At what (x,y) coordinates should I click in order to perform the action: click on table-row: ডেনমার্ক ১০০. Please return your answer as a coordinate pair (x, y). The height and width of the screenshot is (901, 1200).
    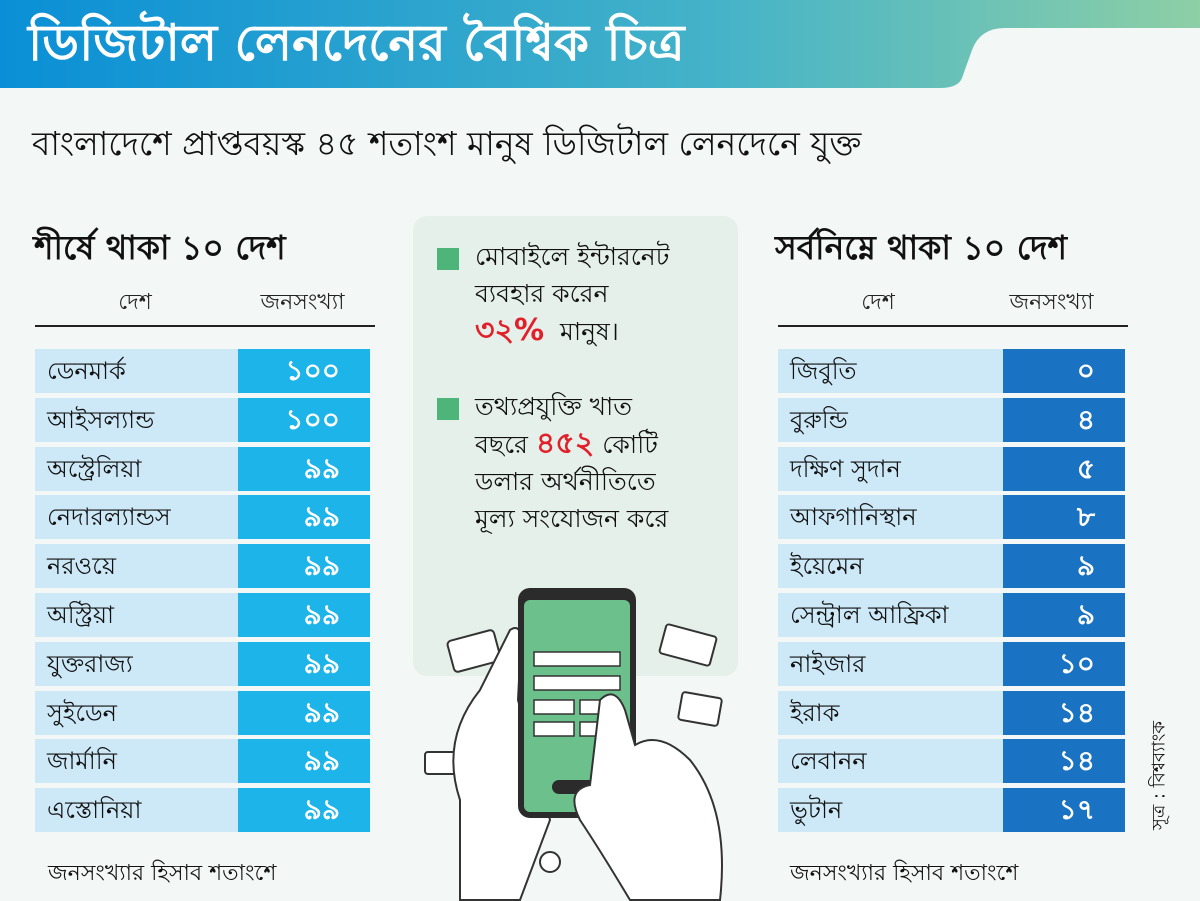
    Looking at the image, I should click on (202, 371).